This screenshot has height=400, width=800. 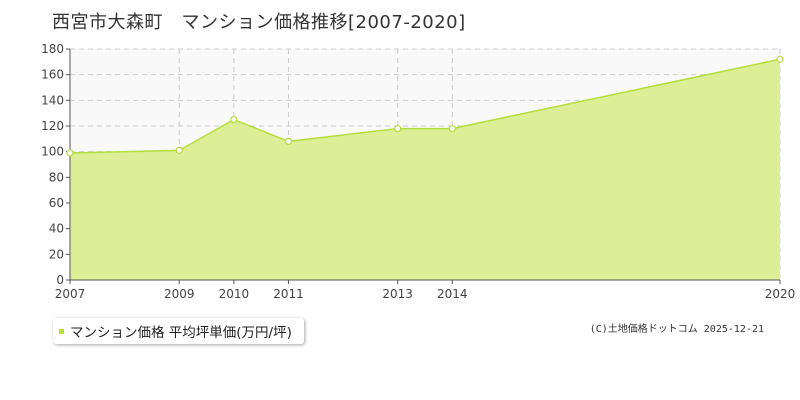 What do you see at coordinates (56, 203) in the screenshot?
I see `y-tick-label: 60` at bounding box center [56, 203].